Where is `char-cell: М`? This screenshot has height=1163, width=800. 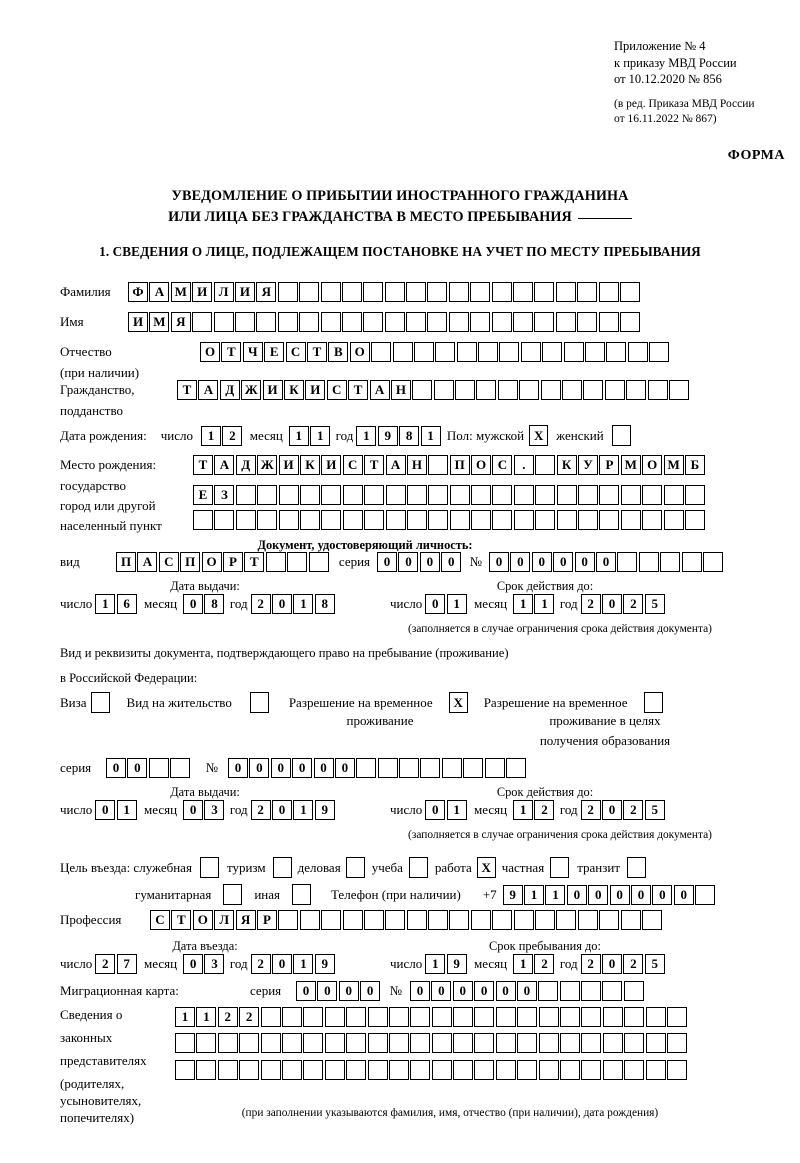
char-cell: М is located at coordinates (630, 465).